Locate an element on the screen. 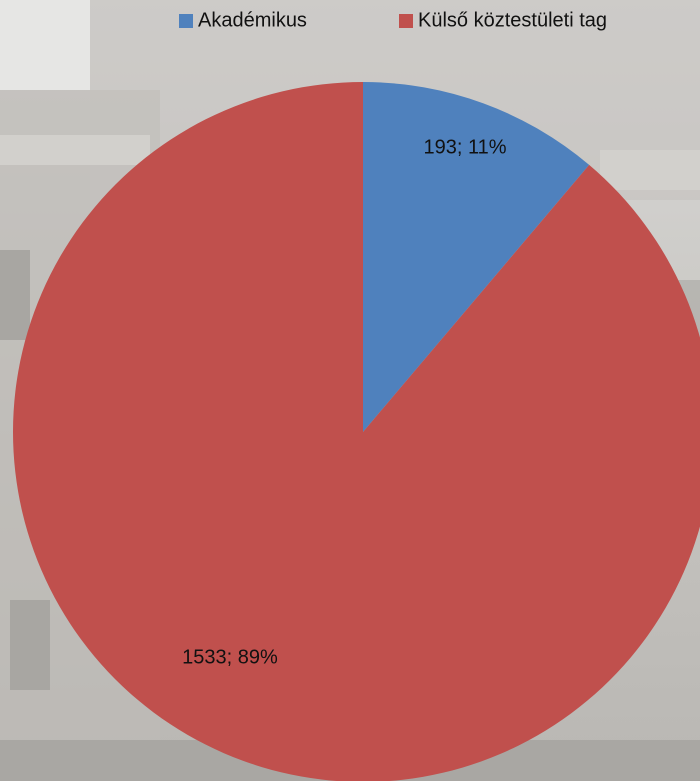 The width and height of the screenshot is (700, 781). legend-label: Külső köztestületi tag is located at coordinates (512, 20).